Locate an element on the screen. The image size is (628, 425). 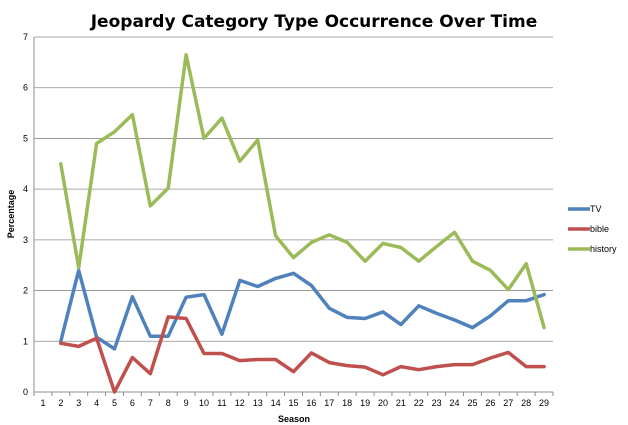
x-tick-label: 13 is located at coordinates (258, 403).